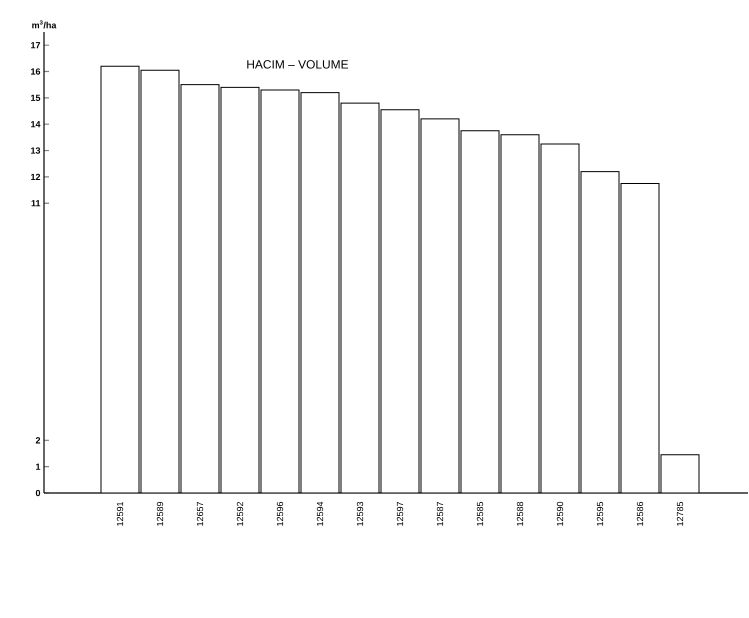 This screenshot has height=618, width=749. Describe the element at coordinates (480, 514) in the screenshot. I see `x-tick-label: 12585` at that location.